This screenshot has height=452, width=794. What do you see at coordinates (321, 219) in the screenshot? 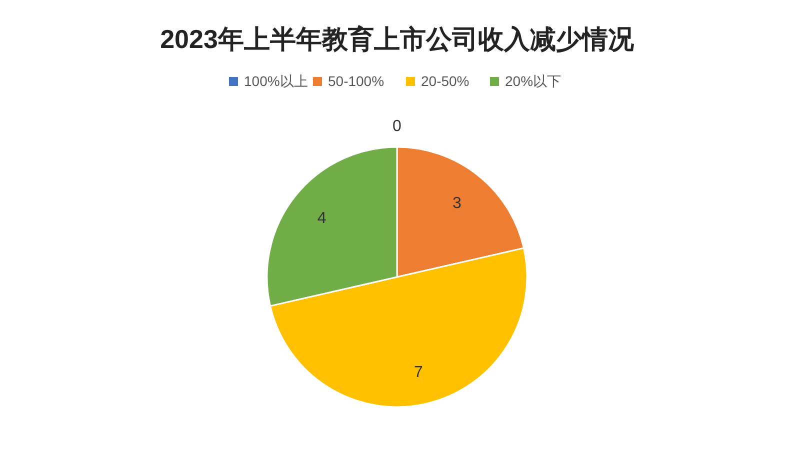
I see `data-label: 4` at bounding box center [321, 219].